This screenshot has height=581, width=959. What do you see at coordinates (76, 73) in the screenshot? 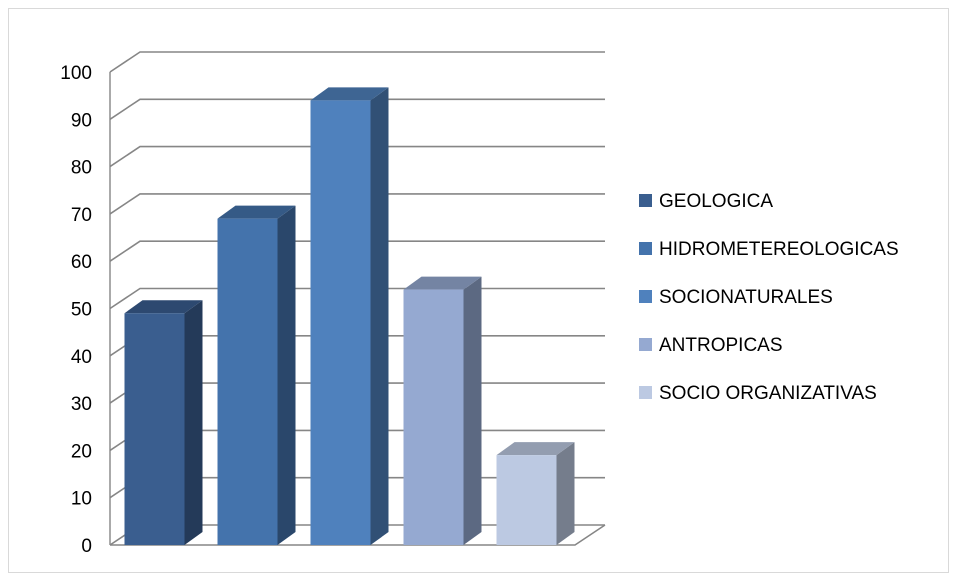
I see `y-tick-label: 100` at bounding box center [76, 73].